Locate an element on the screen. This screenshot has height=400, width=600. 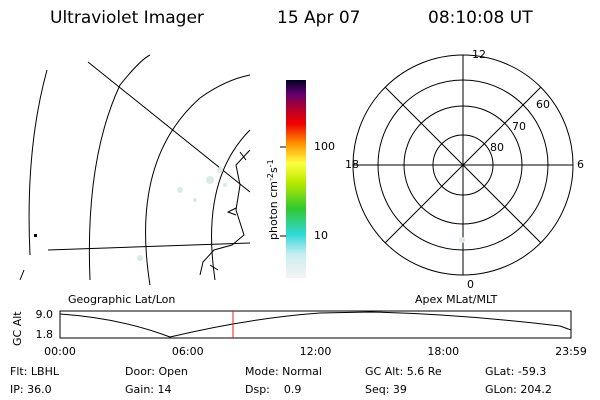
title: Ultraviolet Imager is located at coordinates (127, 18).